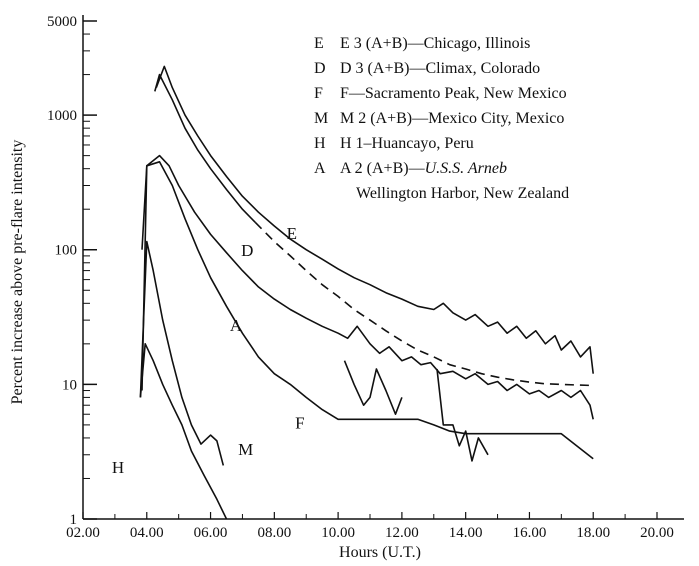  I want to click on x-tick-label: 18.00, so click(593, 533).